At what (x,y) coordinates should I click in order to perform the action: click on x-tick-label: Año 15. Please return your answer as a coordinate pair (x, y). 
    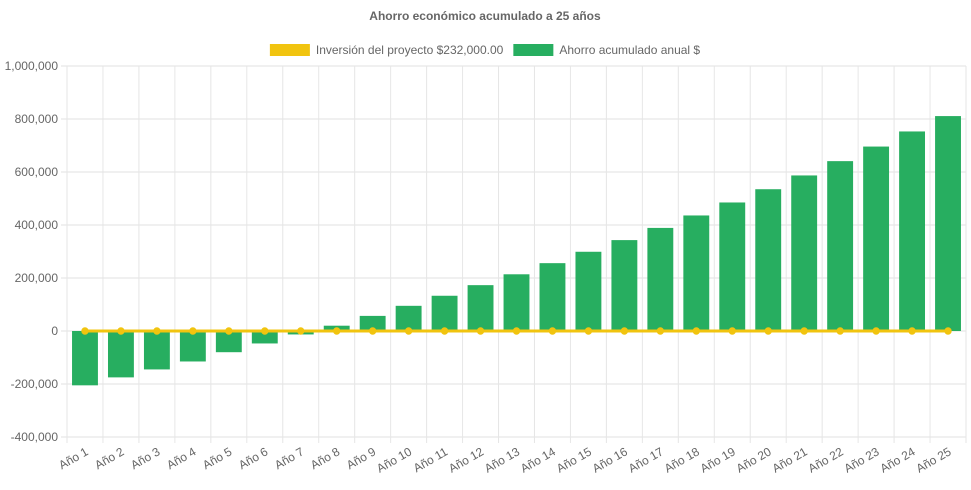
    Looking at the image, I should click on (574, 459).